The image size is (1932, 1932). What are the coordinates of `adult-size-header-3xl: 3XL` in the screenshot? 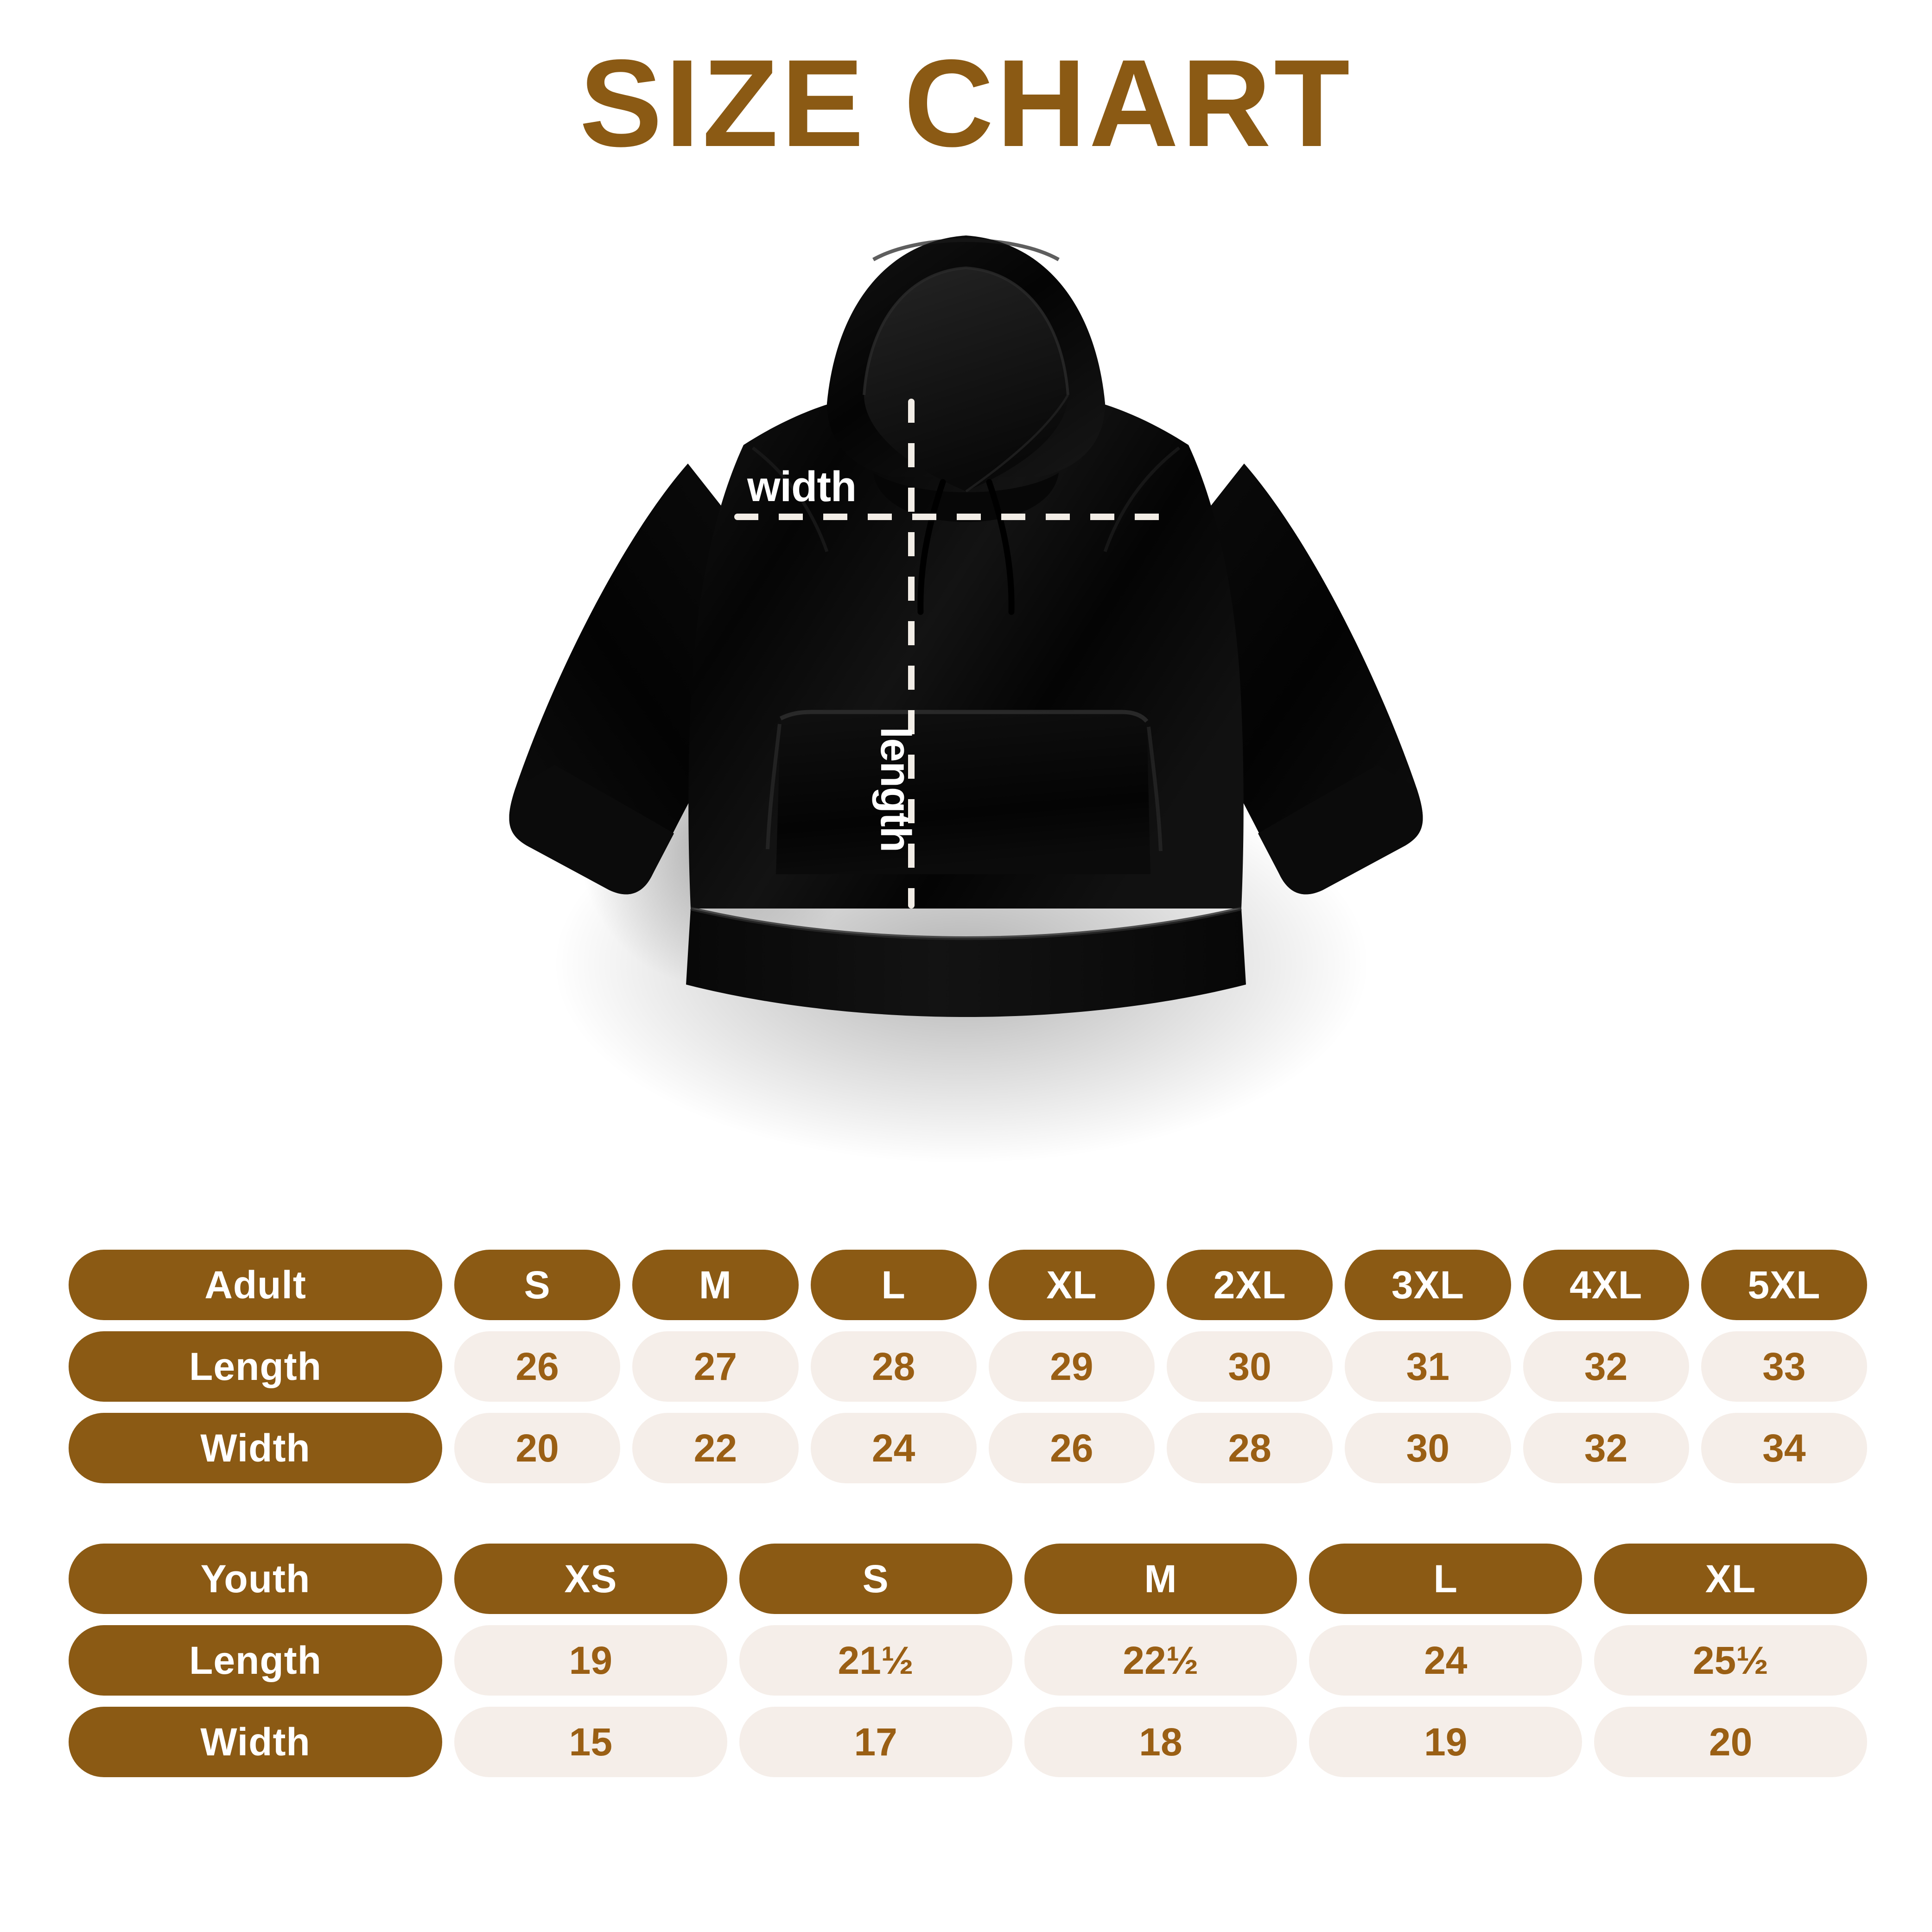 It's located at (1428, 1285).